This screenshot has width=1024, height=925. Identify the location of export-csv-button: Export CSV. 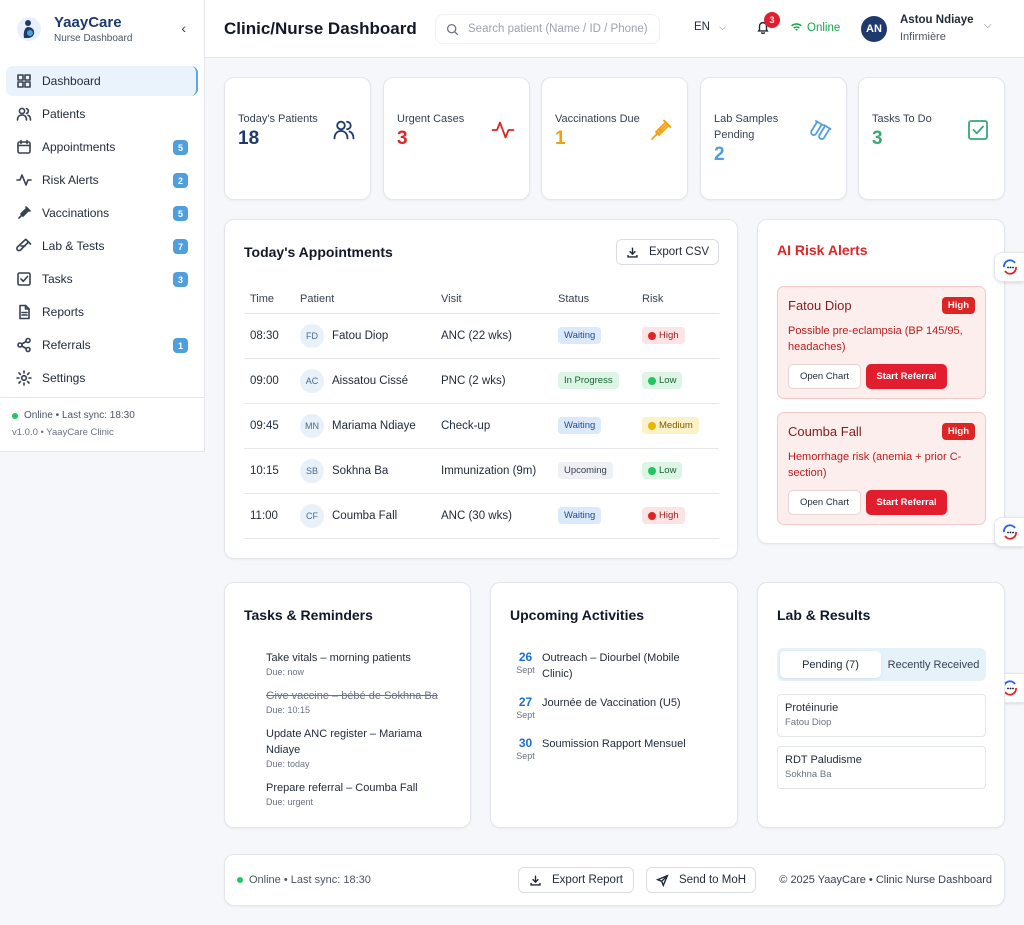
(667, 252).